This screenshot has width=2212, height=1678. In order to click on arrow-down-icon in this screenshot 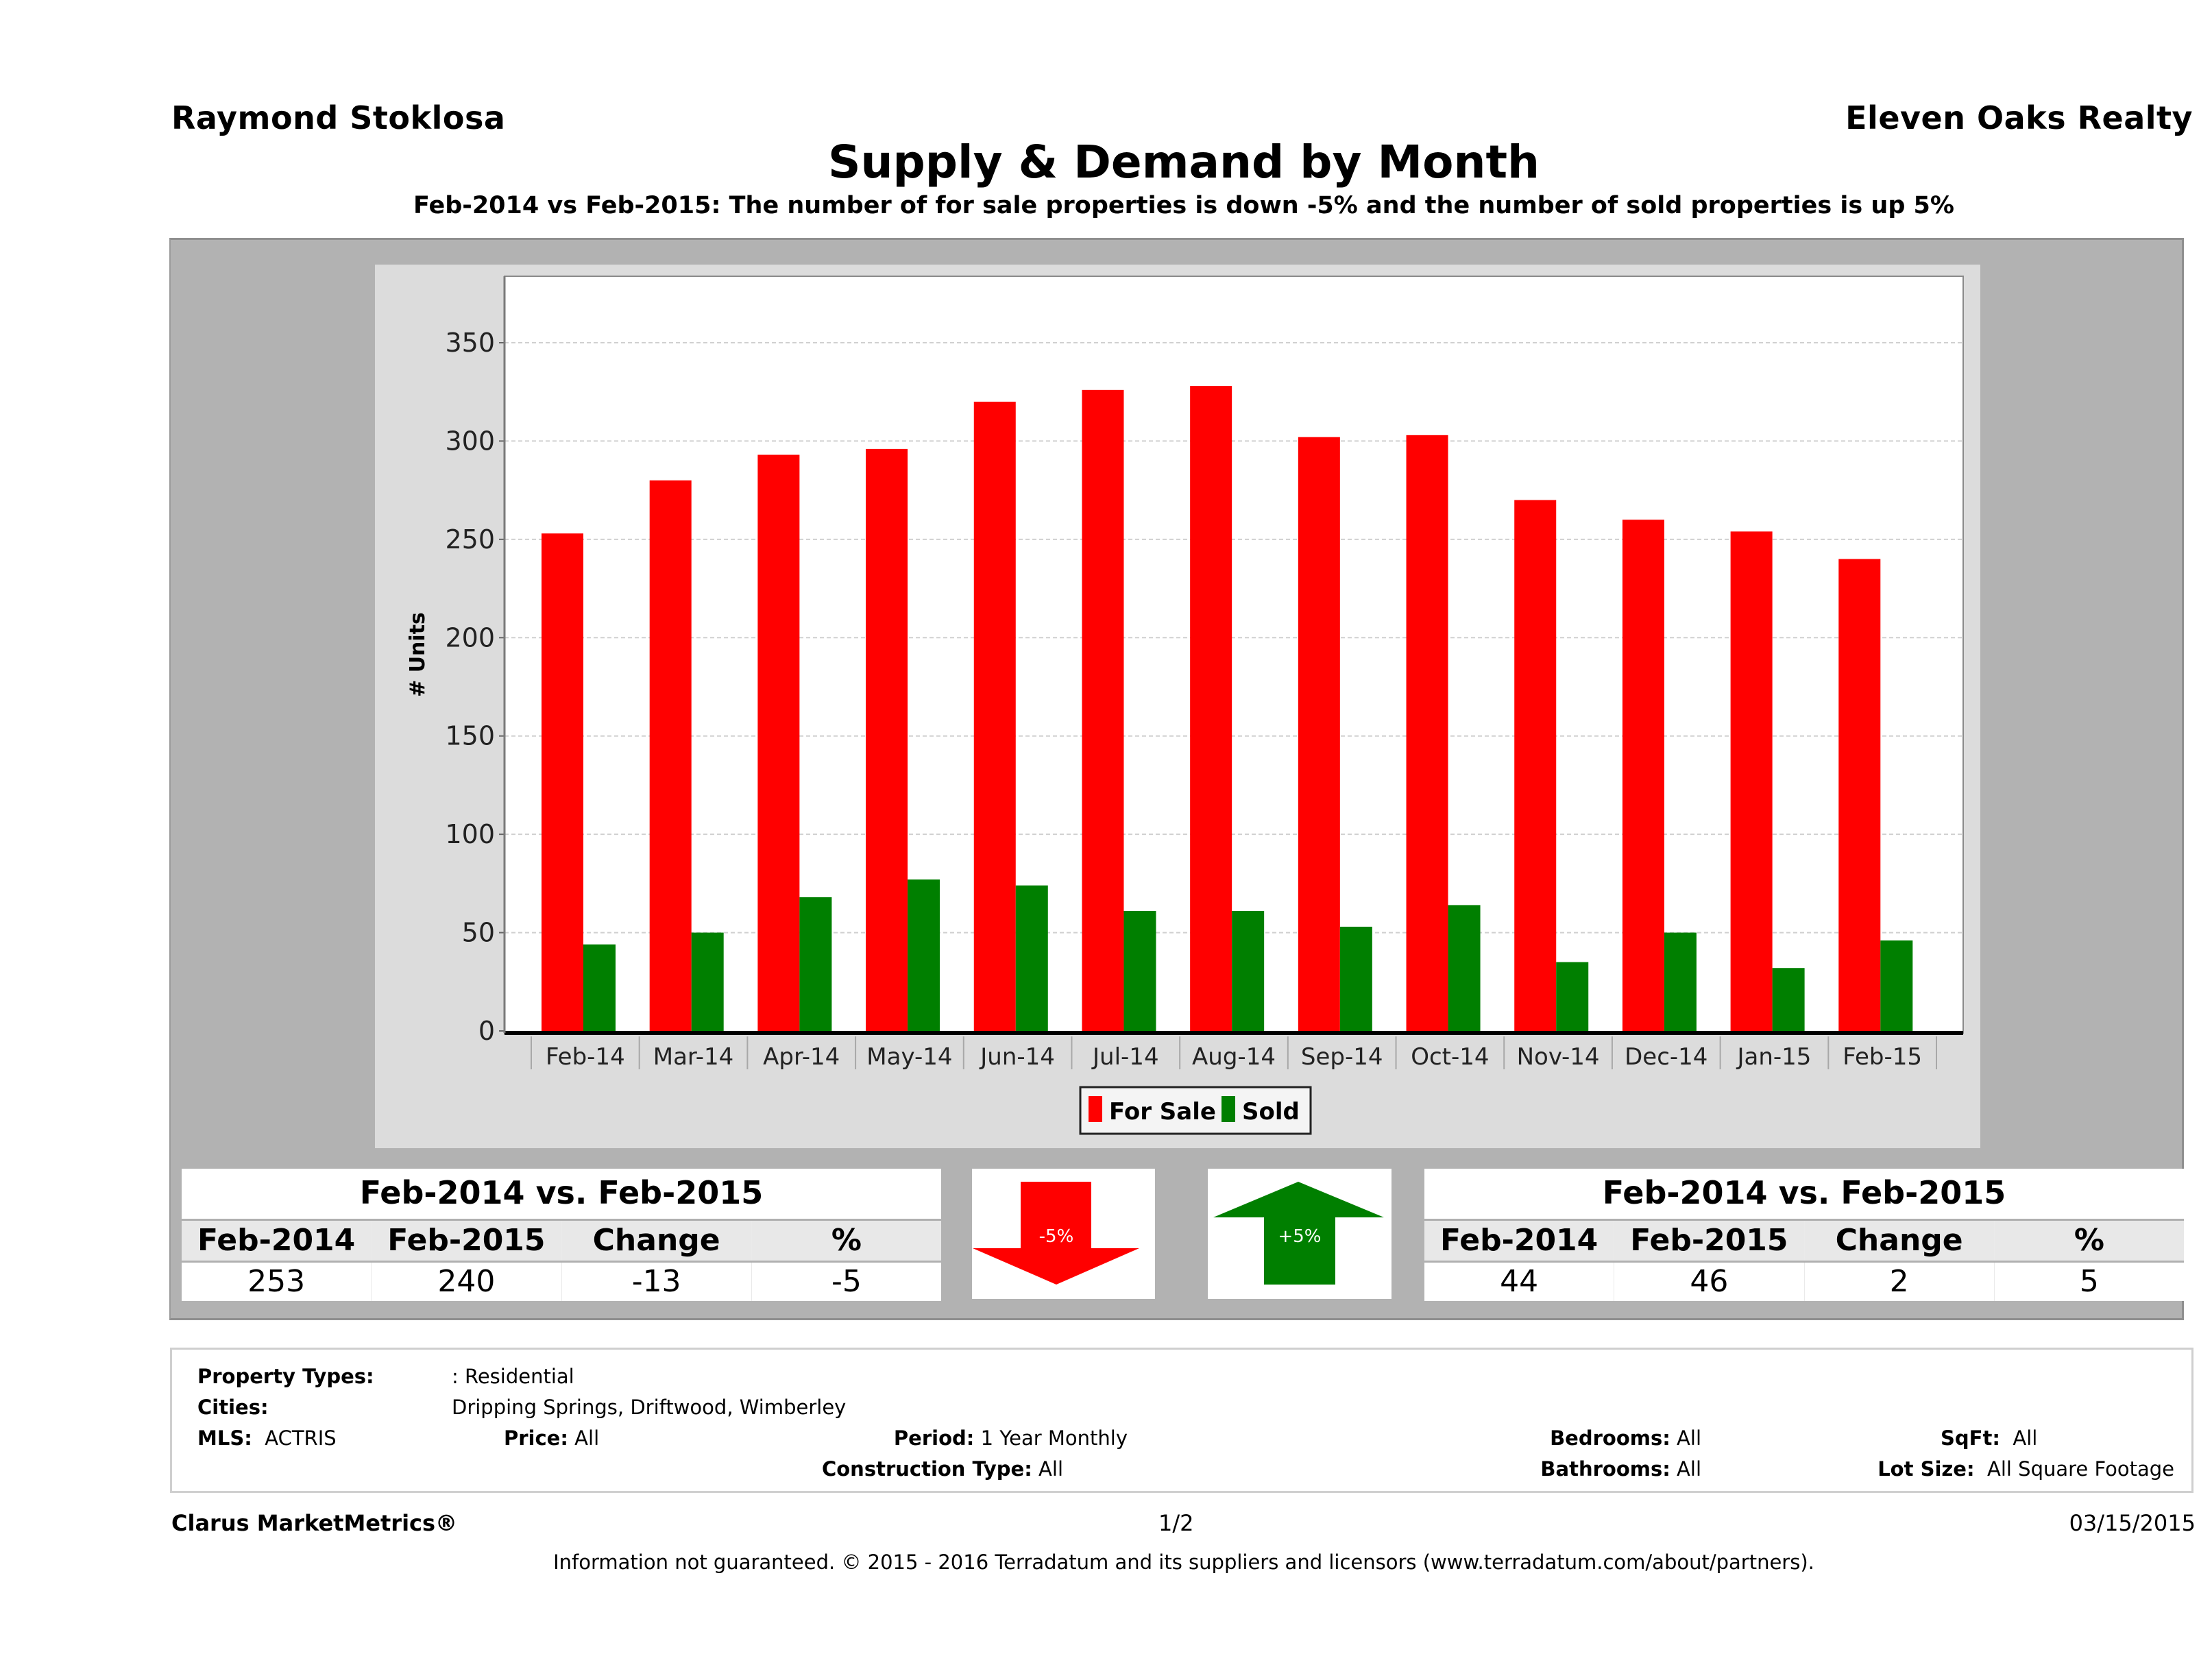, I will do `click(1056, 1233)`.